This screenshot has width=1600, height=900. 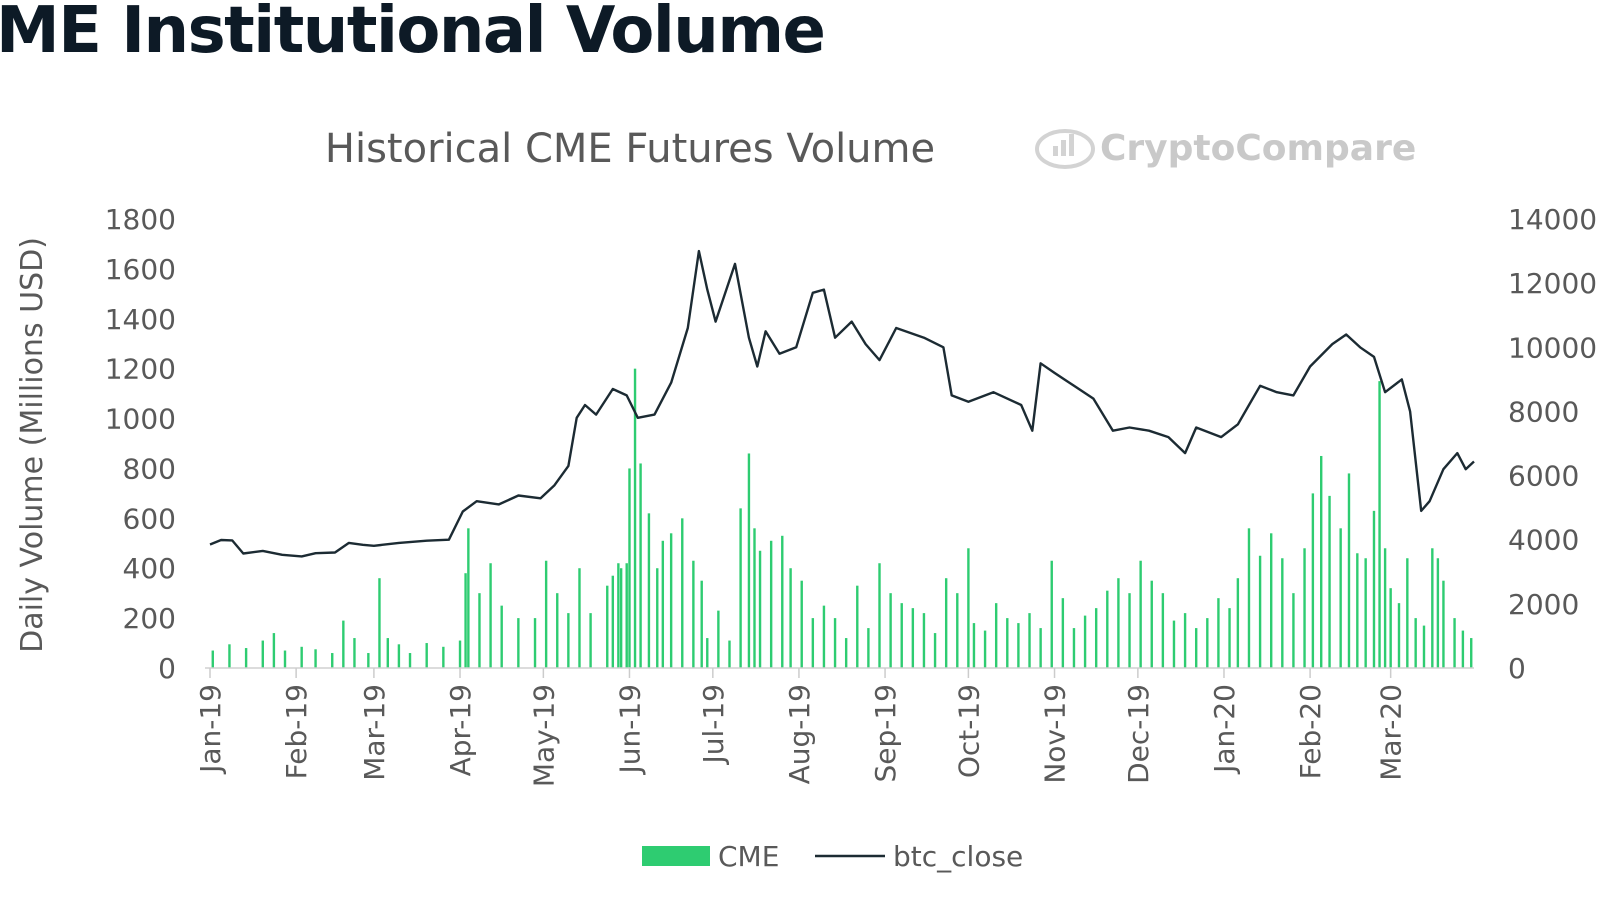 I want to click on y-tick-label: 1400, so click(x=140, y=319).